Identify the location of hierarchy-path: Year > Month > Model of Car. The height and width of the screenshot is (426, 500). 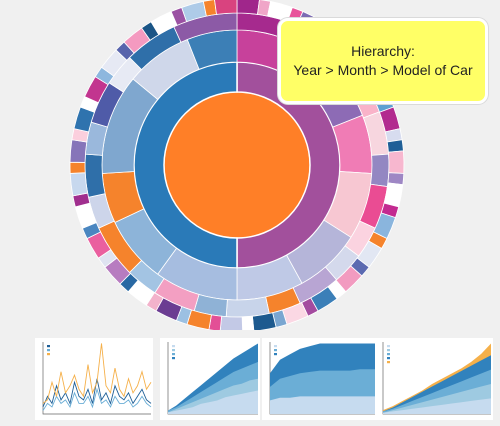
(383, 70).